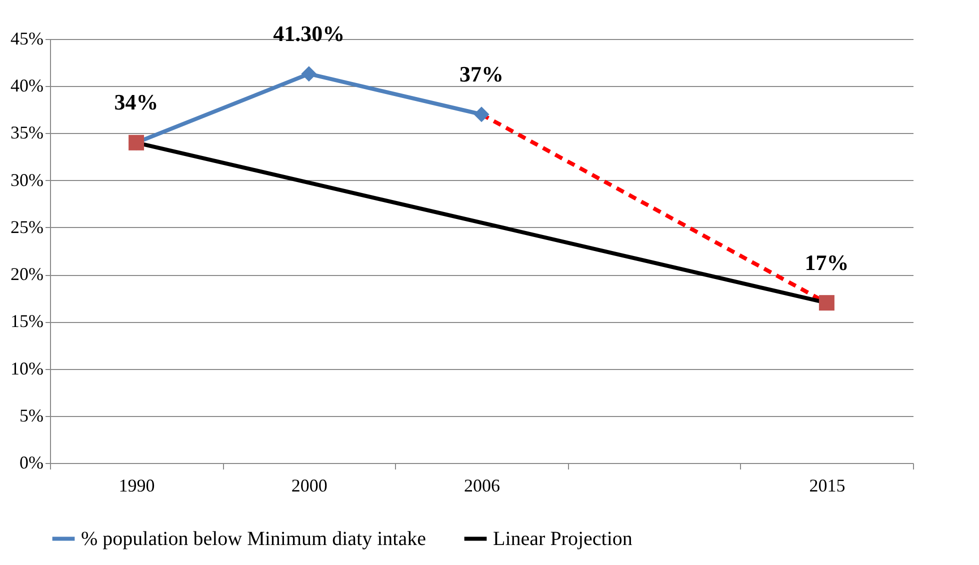 This screenshot has width=979, height=565. What do you see at coordinates (27, 226) in the screenshot?
I see `y-tick-label: 25%` at bounding box center [27, 226].